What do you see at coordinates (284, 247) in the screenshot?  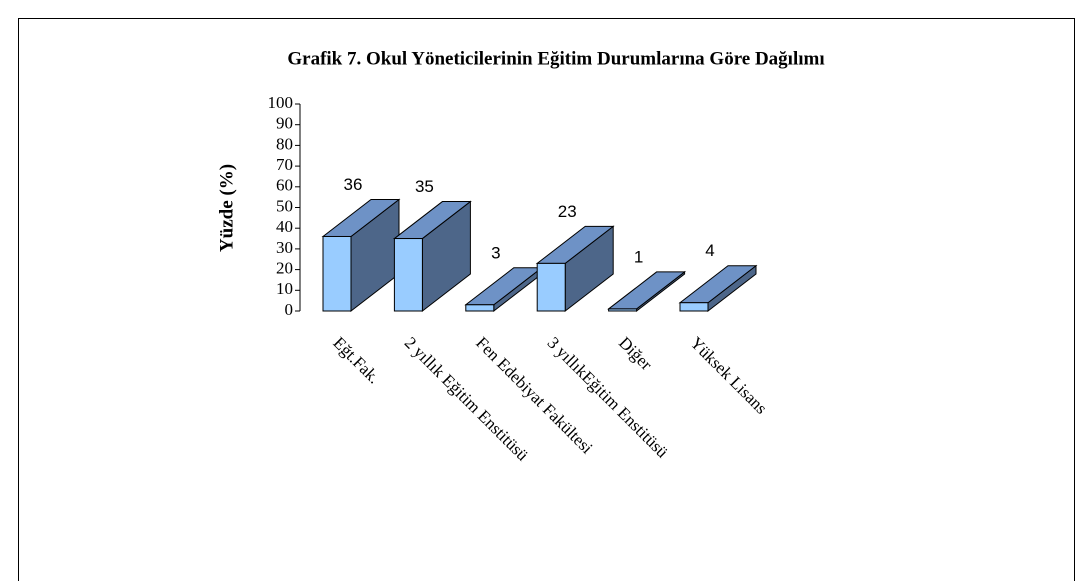 I see `y-tick-label: 30` at bounding box center [284, 247].